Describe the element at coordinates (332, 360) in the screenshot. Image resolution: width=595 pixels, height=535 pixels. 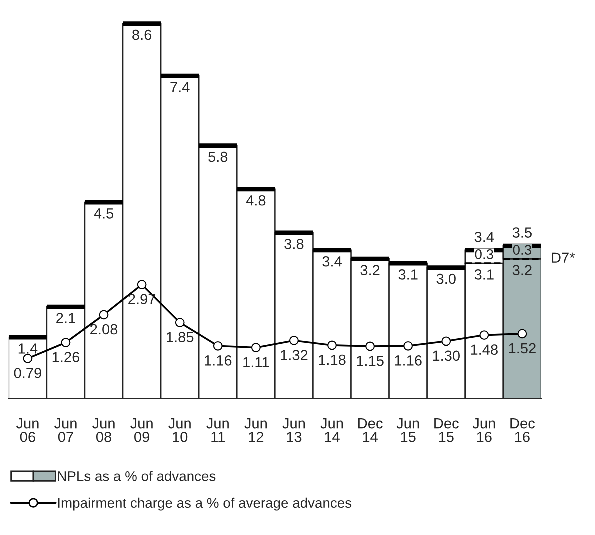
I see `data-label: 1.18` at that location.